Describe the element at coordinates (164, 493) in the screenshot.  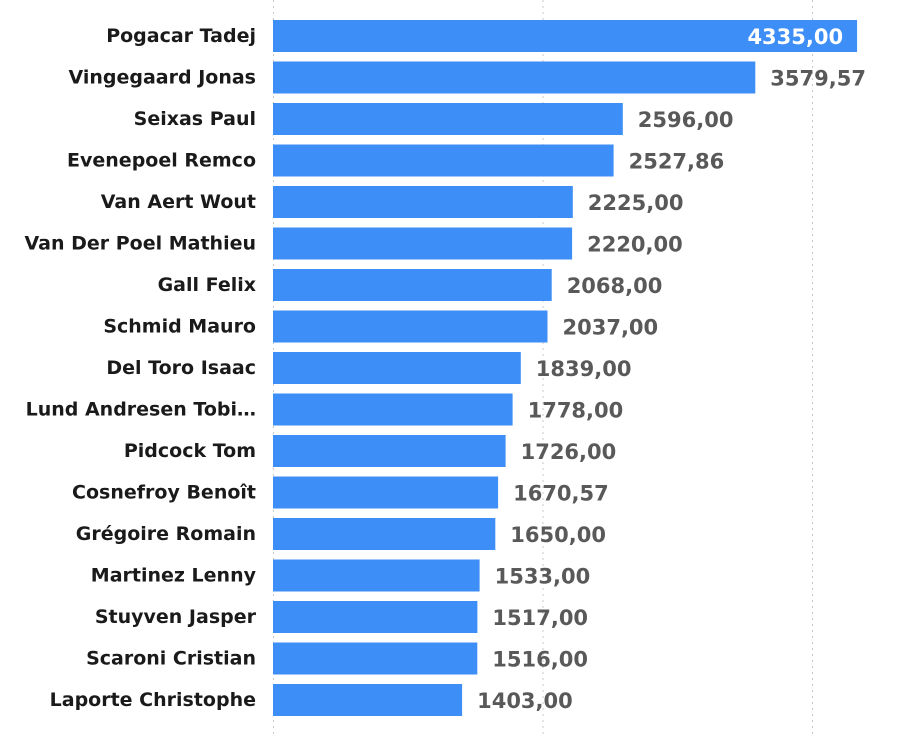
I see `category-label-12: Cosnefroy Benoît` at that location.